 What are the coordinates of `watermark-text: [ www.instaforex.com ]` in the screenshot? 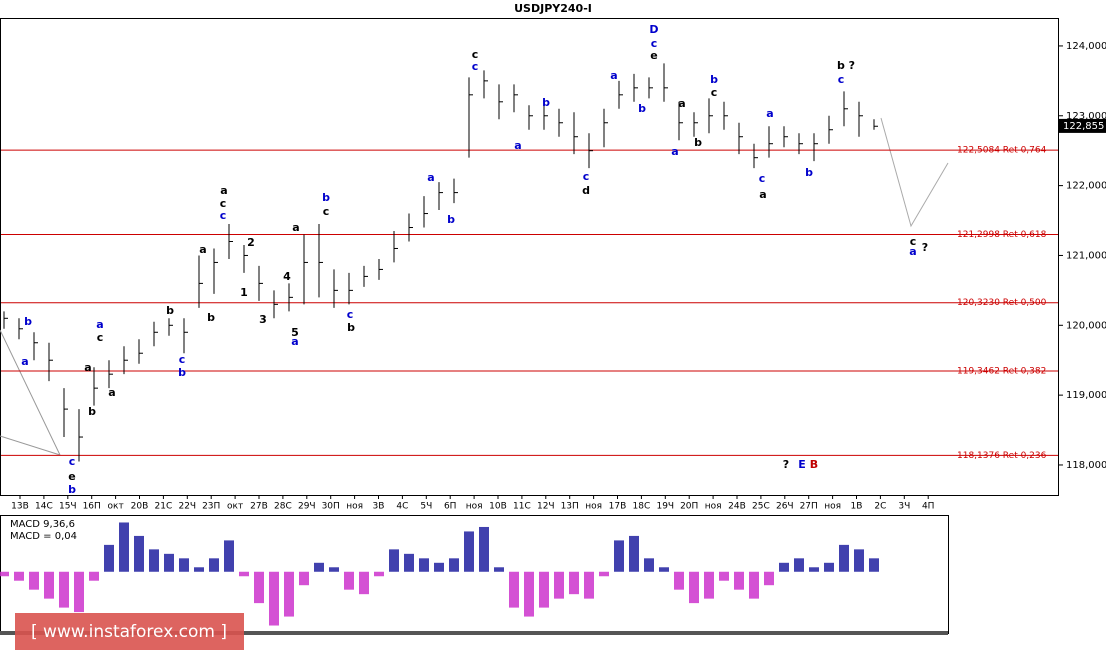 It's located at (129, 632).